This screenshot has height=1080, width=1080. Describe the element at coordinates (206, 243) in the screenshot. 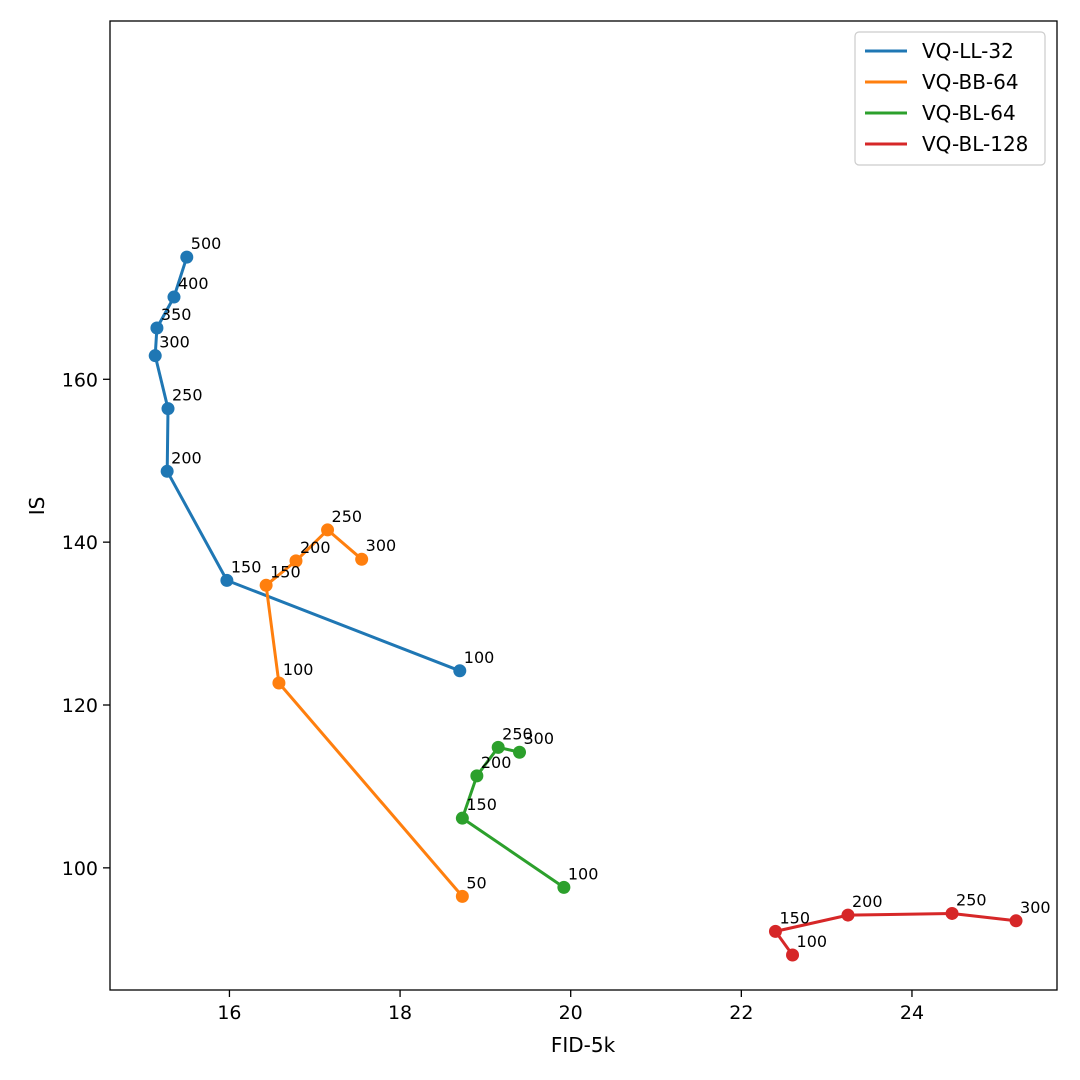

I see `point-label-vq-ll-32: 500` at that location.